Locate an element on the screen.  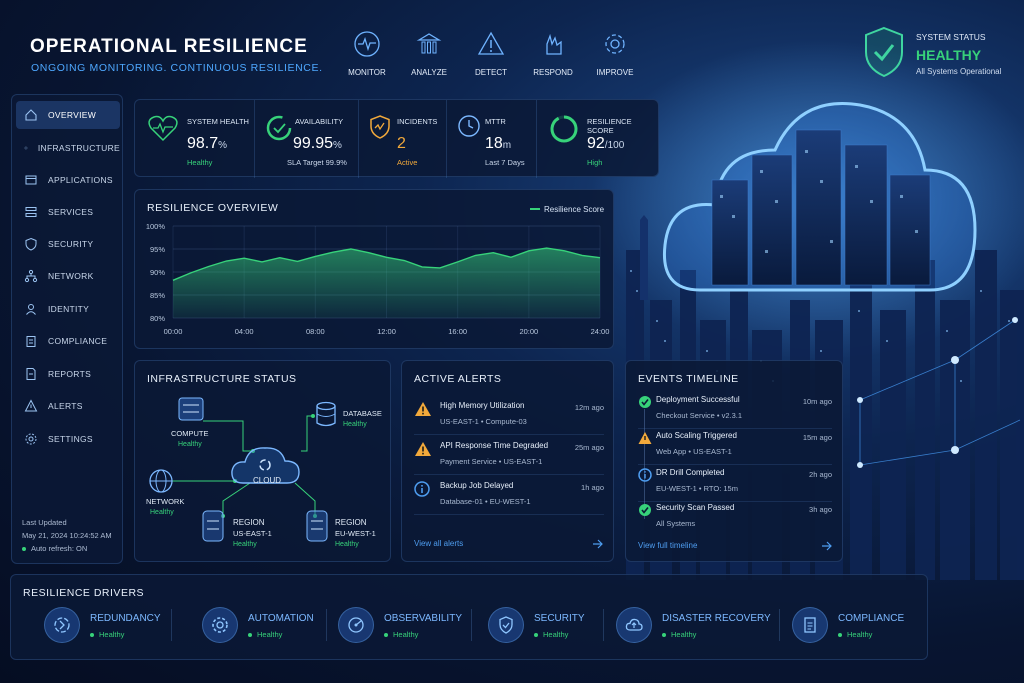
kpi-sub: Last 7 Days is located at coordinates (505, 162).